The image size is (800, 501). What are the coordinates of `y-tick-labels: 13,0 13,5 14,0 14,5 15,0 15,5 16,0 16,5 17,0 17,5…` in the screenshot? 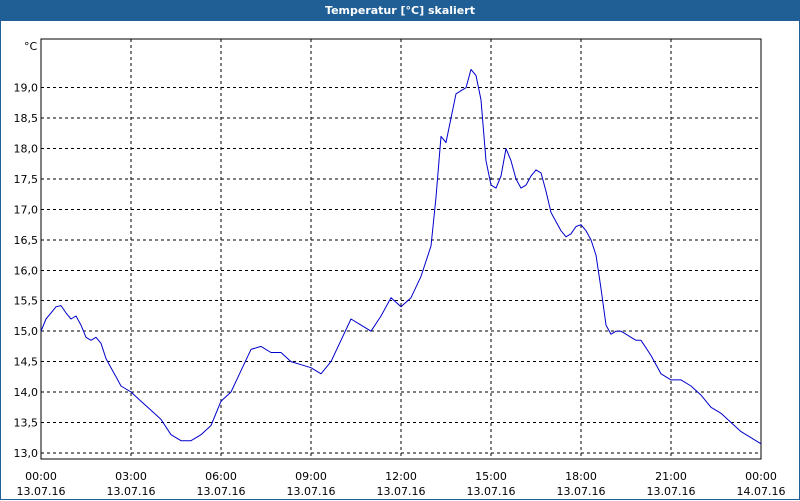 It's located at (26, 271).